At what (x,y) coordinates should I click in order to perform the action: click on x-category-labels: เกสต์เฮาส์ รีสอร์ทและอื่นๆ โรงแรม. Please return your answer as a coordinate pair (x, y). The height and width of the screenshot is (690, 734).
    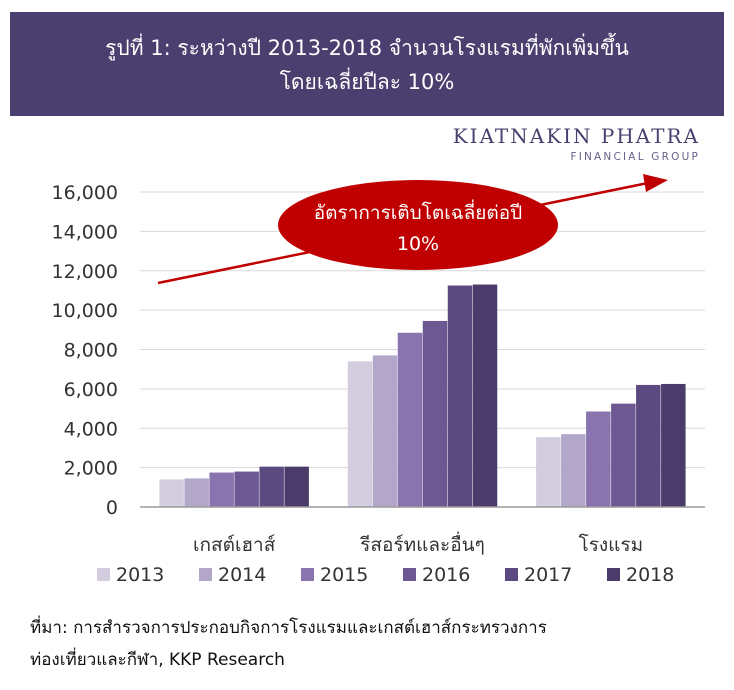
    Looking at the image, I should click on (418, 543).